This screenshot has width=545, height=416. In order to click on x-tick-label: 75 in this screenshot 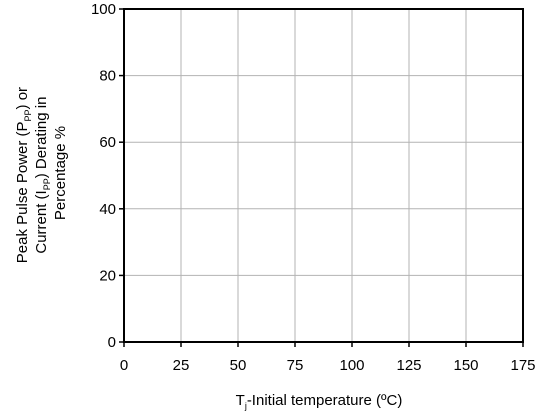, I will do `click(295, 365)`.